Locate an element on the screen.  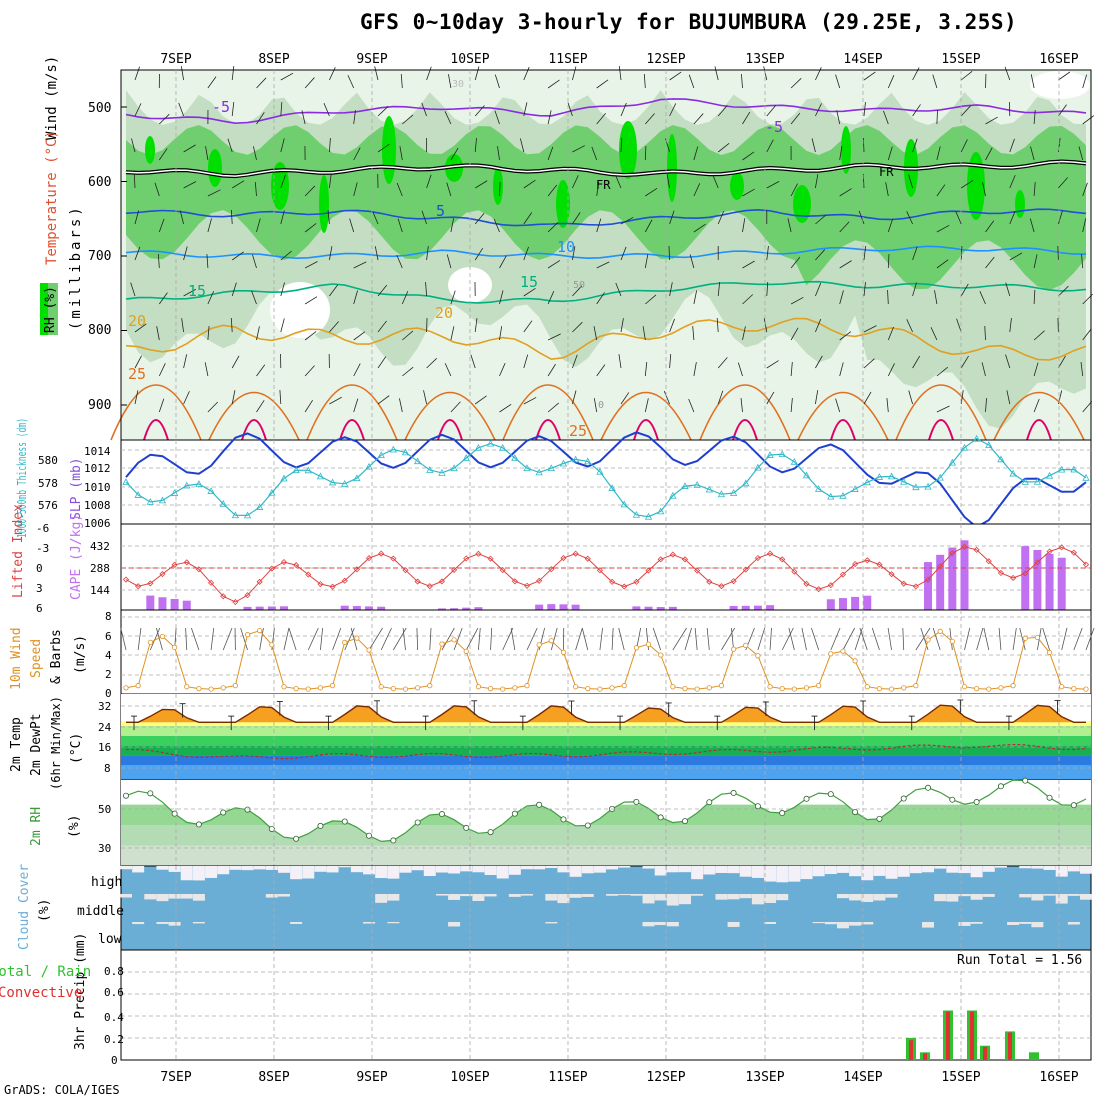
run-total: Run Total = 1.56 is located at coordinates (1019, 960).